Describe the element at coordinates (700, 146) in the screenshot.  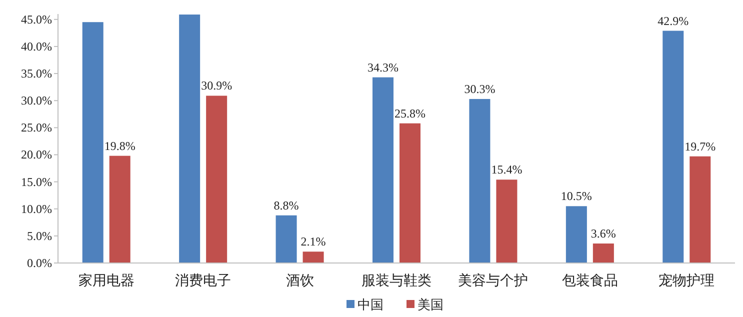
I see `data-label: 19.7%` at that location.